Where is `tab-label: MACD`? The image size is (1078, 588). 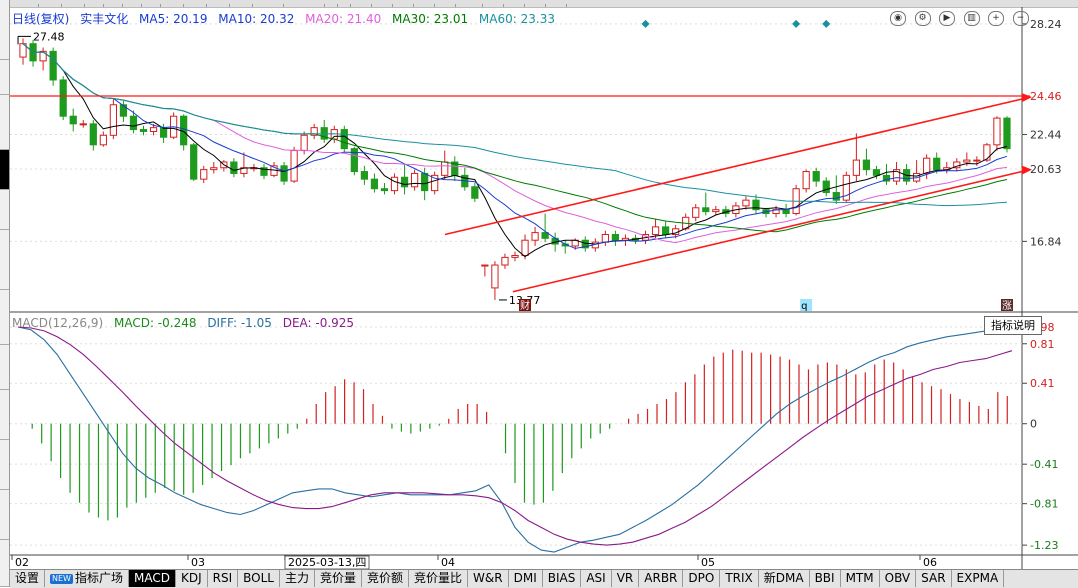
tab-label: MACD is located at coordinates (151, 578).